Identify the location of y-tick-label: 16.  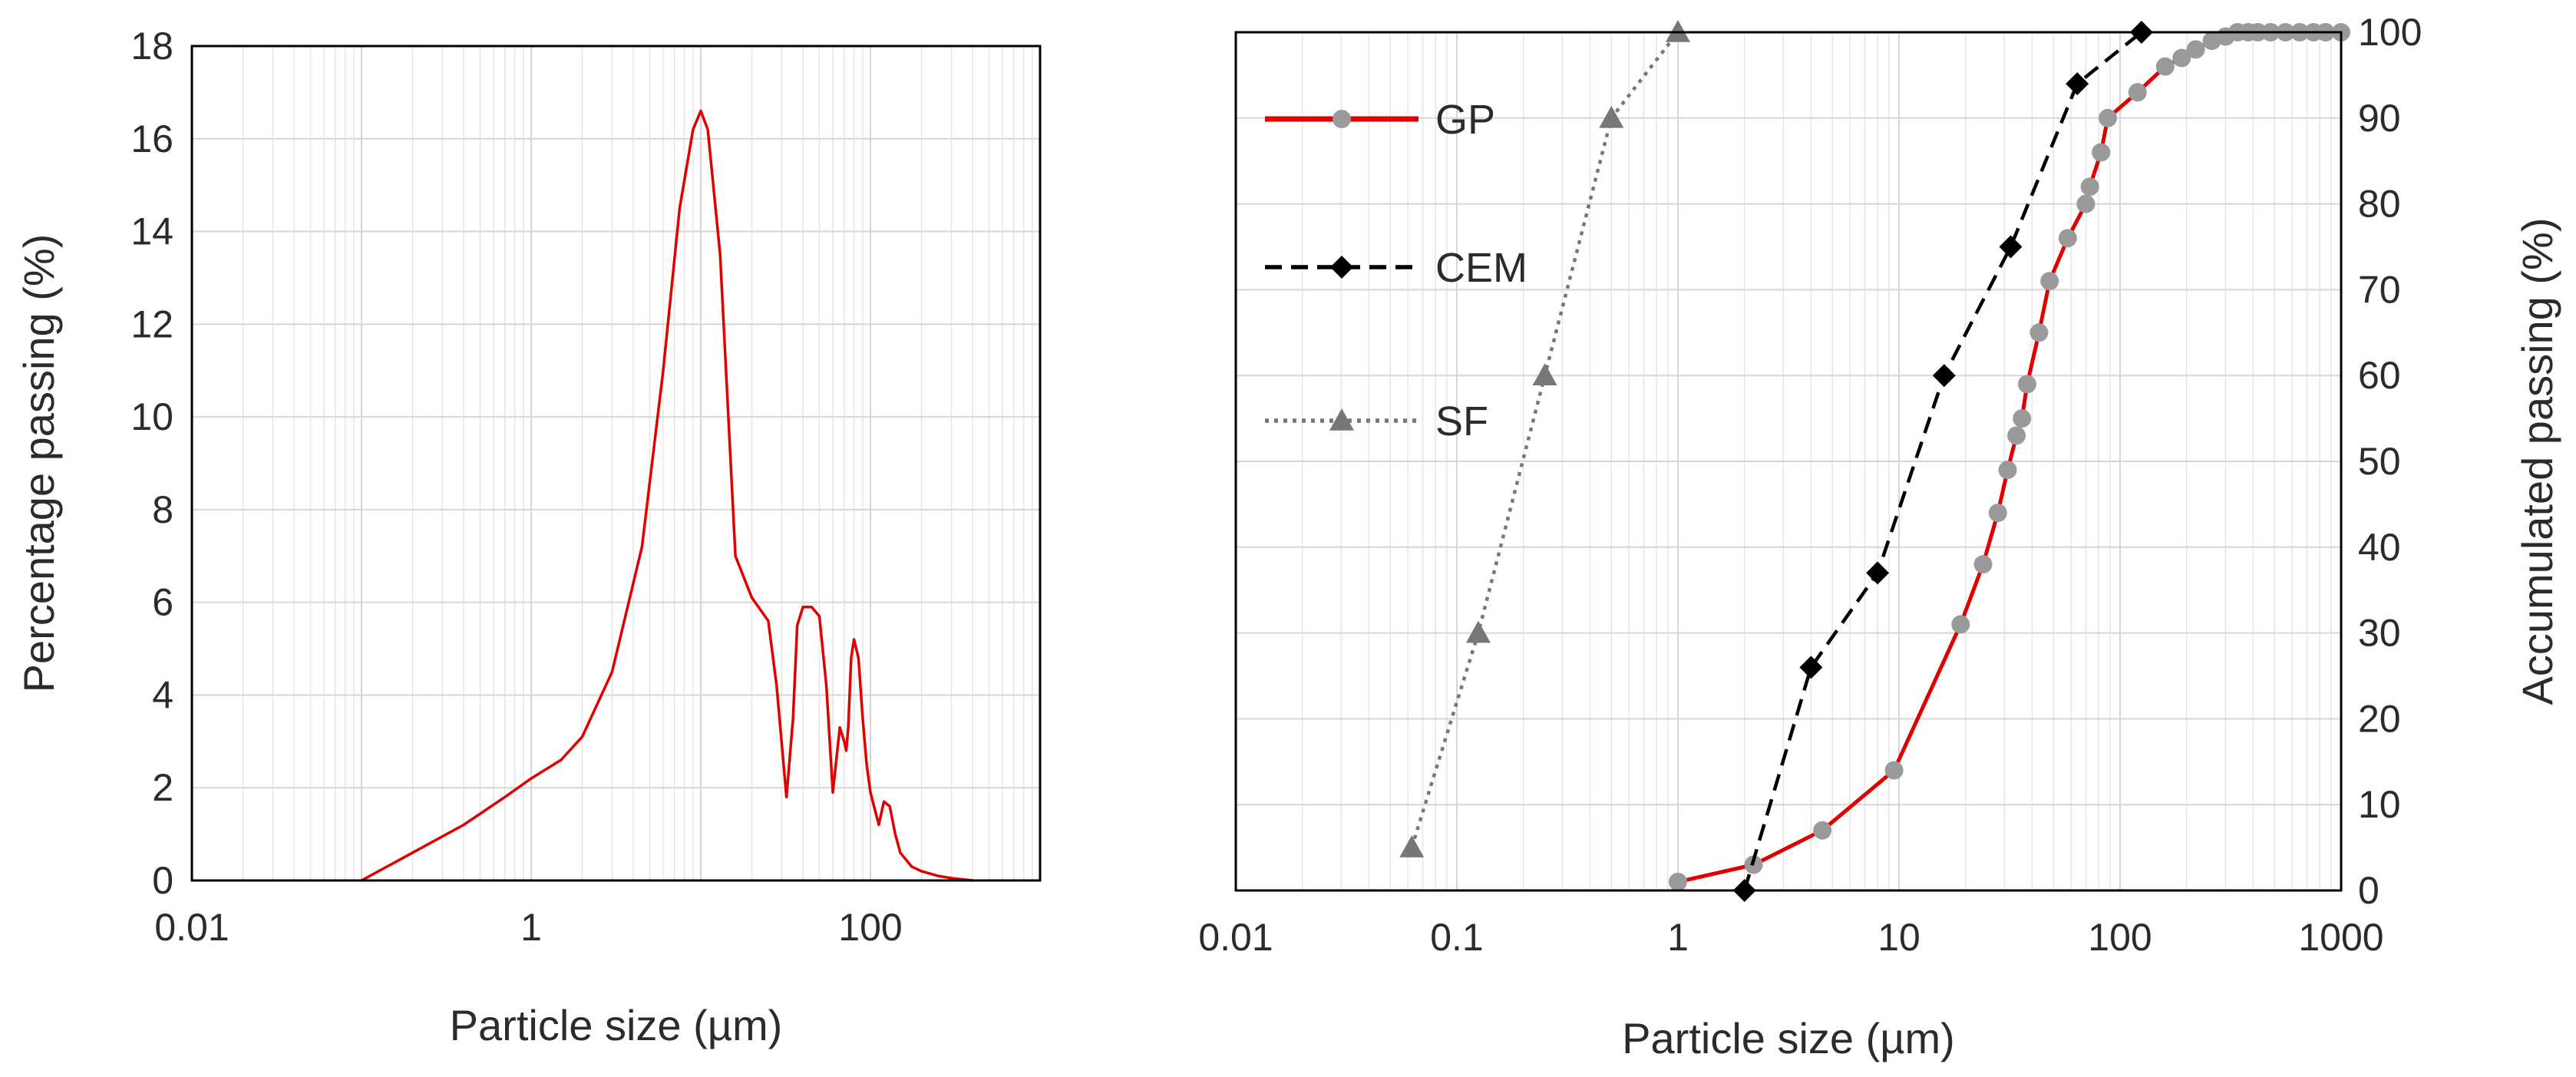
(151, 138).